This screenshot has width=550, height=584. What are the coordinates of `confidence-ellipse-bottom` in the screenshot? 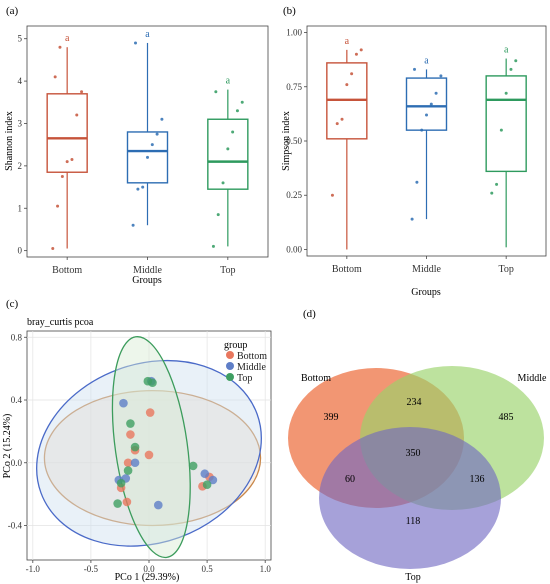 It's located at (152, 458).